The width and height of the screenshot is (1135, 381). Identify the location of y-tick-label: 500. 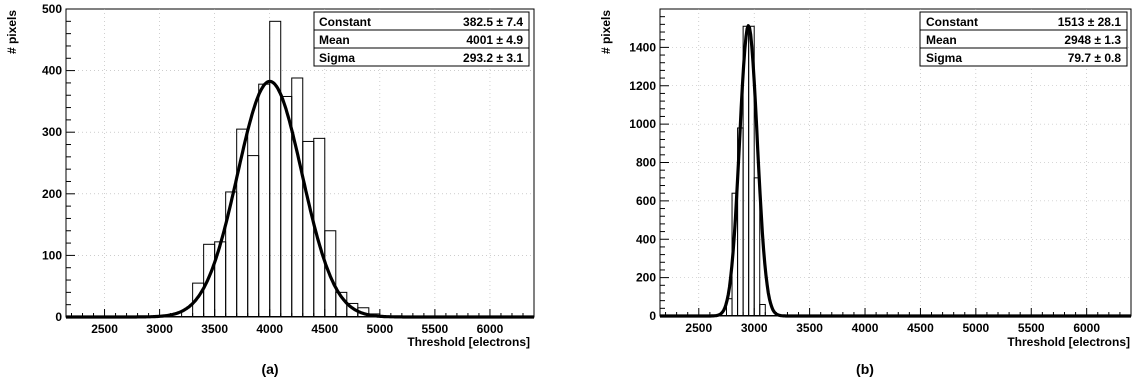
(52, 9).